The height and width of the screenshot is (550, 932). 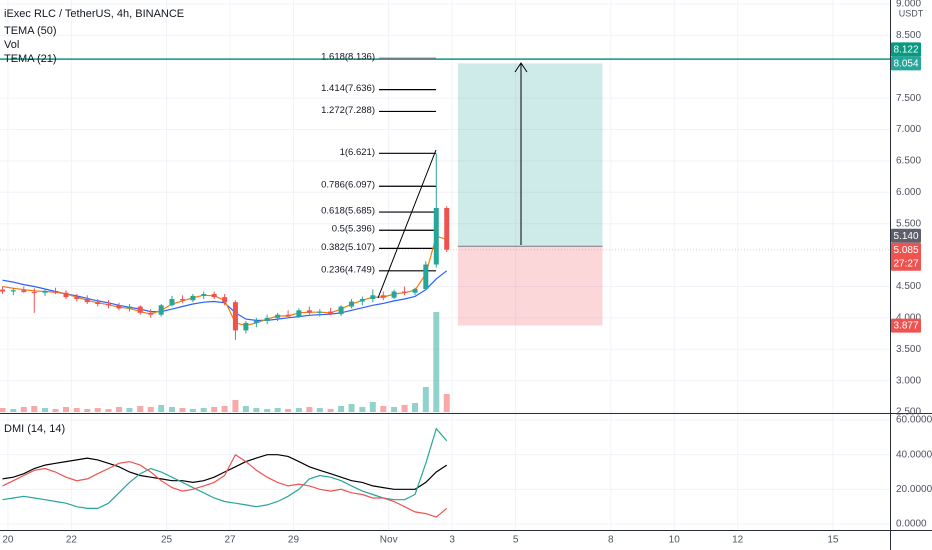 What do you see at coordinates (389, 540) in the screenshot?
I see `x-tick-label: Nov` at bounding box center [389, 540].